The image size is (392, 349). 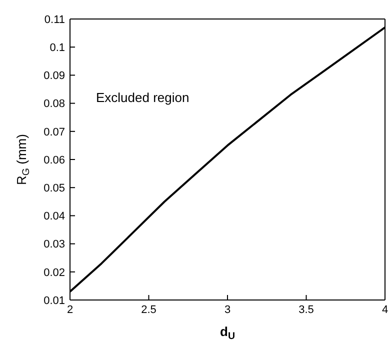 I want to click on y-tick-label: 0.1, so click(x=57, y=48).